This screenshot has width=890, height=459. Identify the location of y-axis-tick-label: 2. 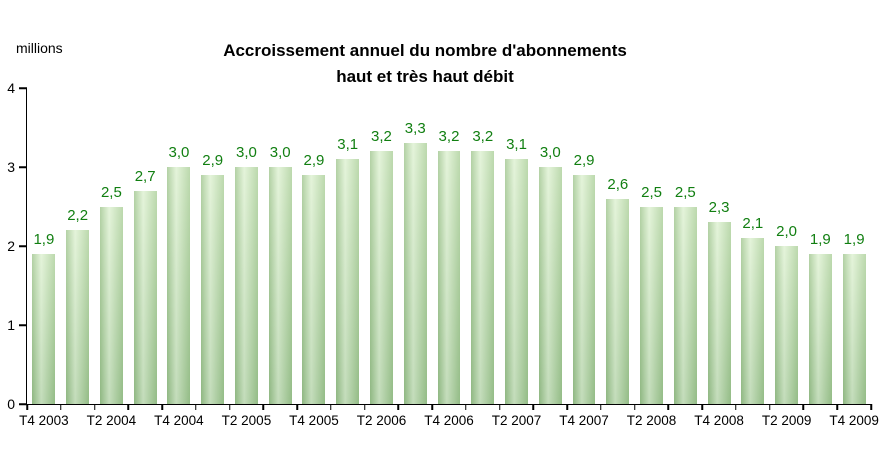
(11, 246).